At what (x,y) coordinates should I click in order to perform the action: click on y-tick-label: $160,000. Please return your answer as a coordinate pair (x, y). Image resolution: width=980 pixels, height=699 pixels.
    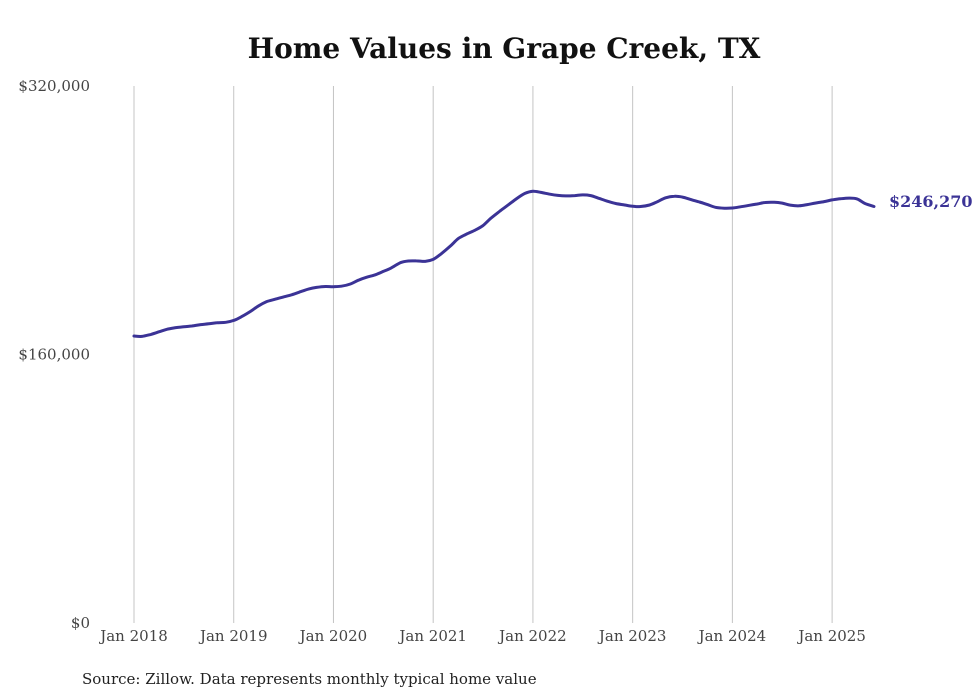
    Looking at the image, I should click on (54, 355).